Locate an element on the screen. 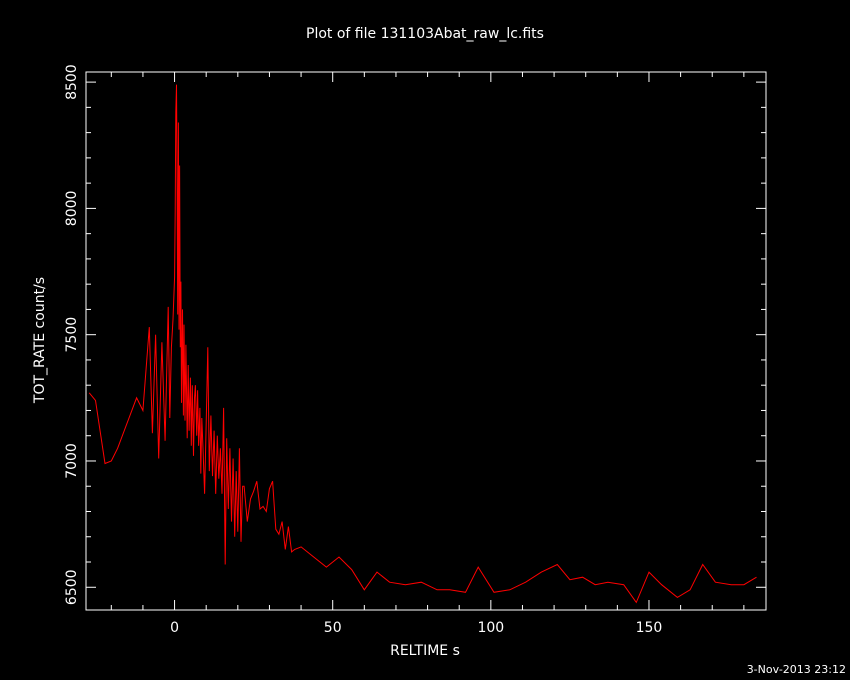 The image size is (850, 680). chart-title: Plot of file 131103Abat_raw_lc.fits is located at coordinates (425, 34).